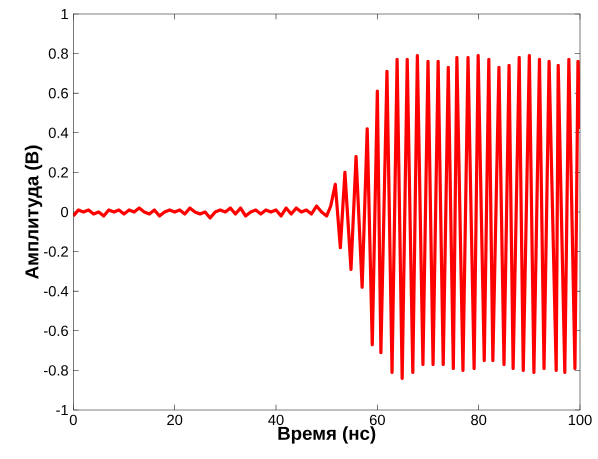 This screenshot has width=598, height=459. I want to click on y-tick-label: 0.8, so click(58, 53).